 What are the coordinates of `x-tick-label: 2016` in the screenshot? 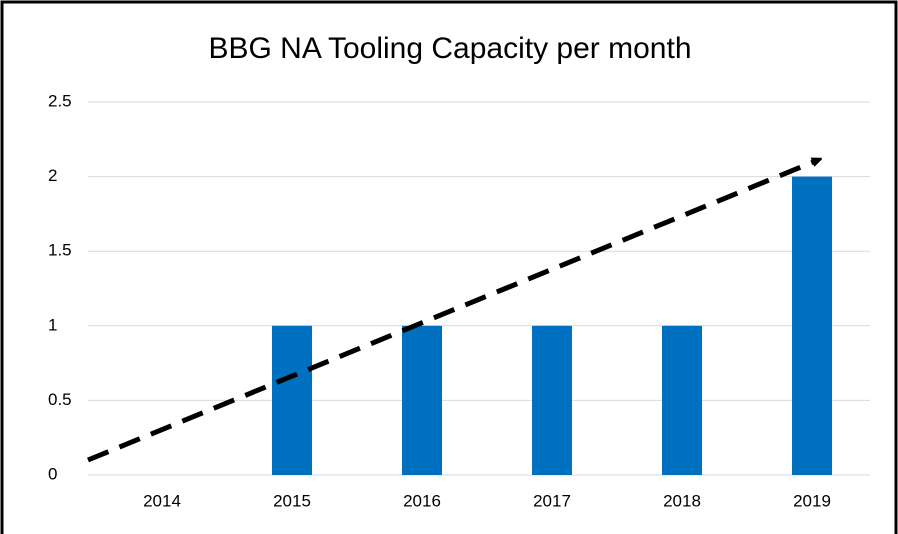 It's located at (422, 500).